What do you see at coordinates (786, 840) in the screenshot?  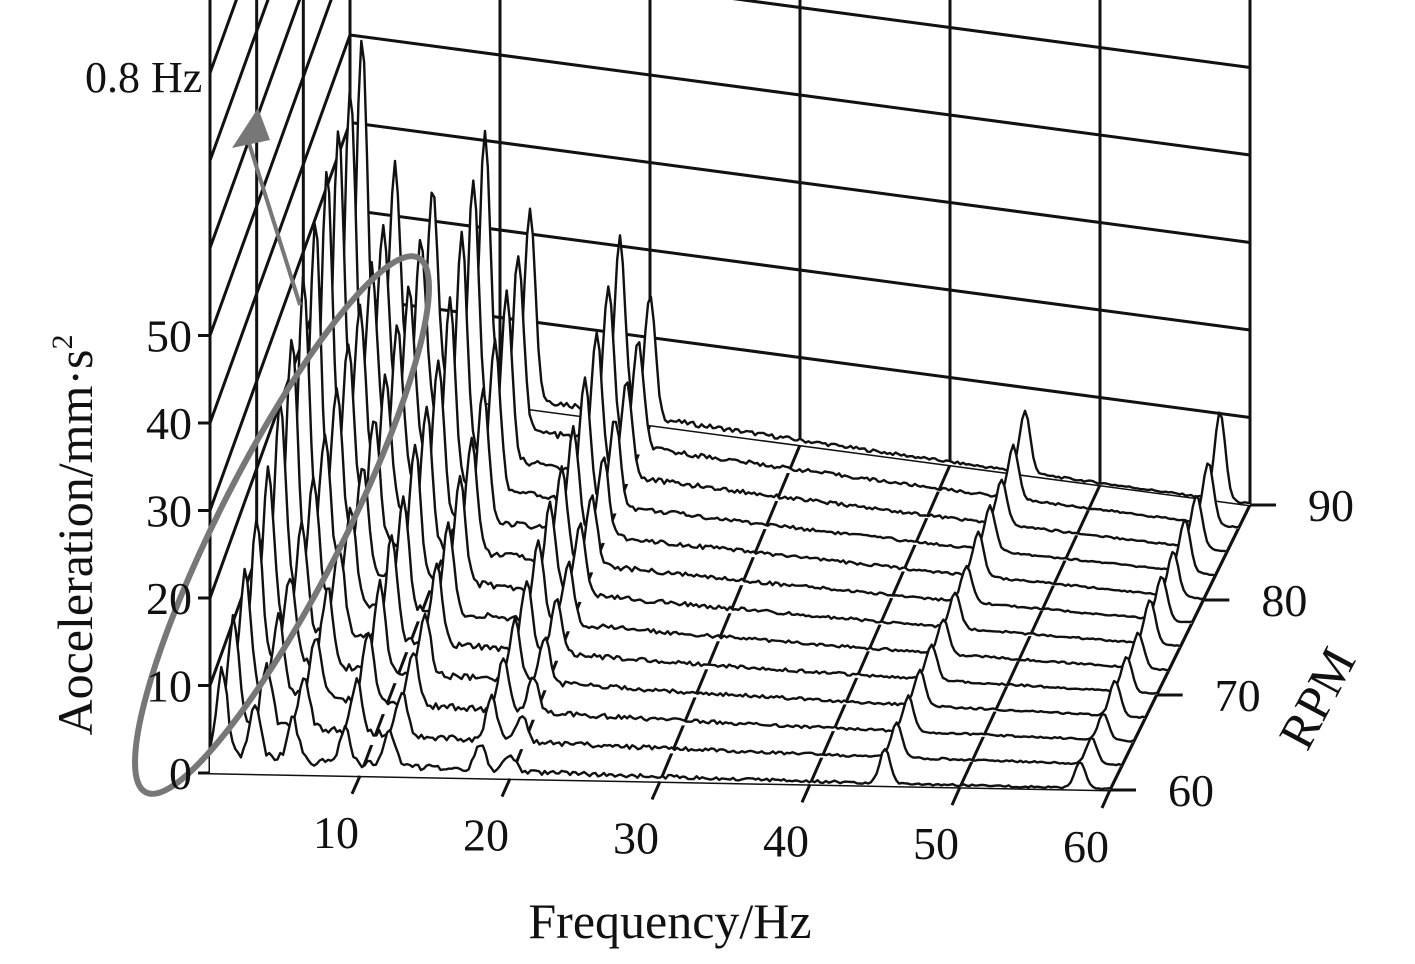 I see `x-tick-label: 40` at bounding box center [786, 840].